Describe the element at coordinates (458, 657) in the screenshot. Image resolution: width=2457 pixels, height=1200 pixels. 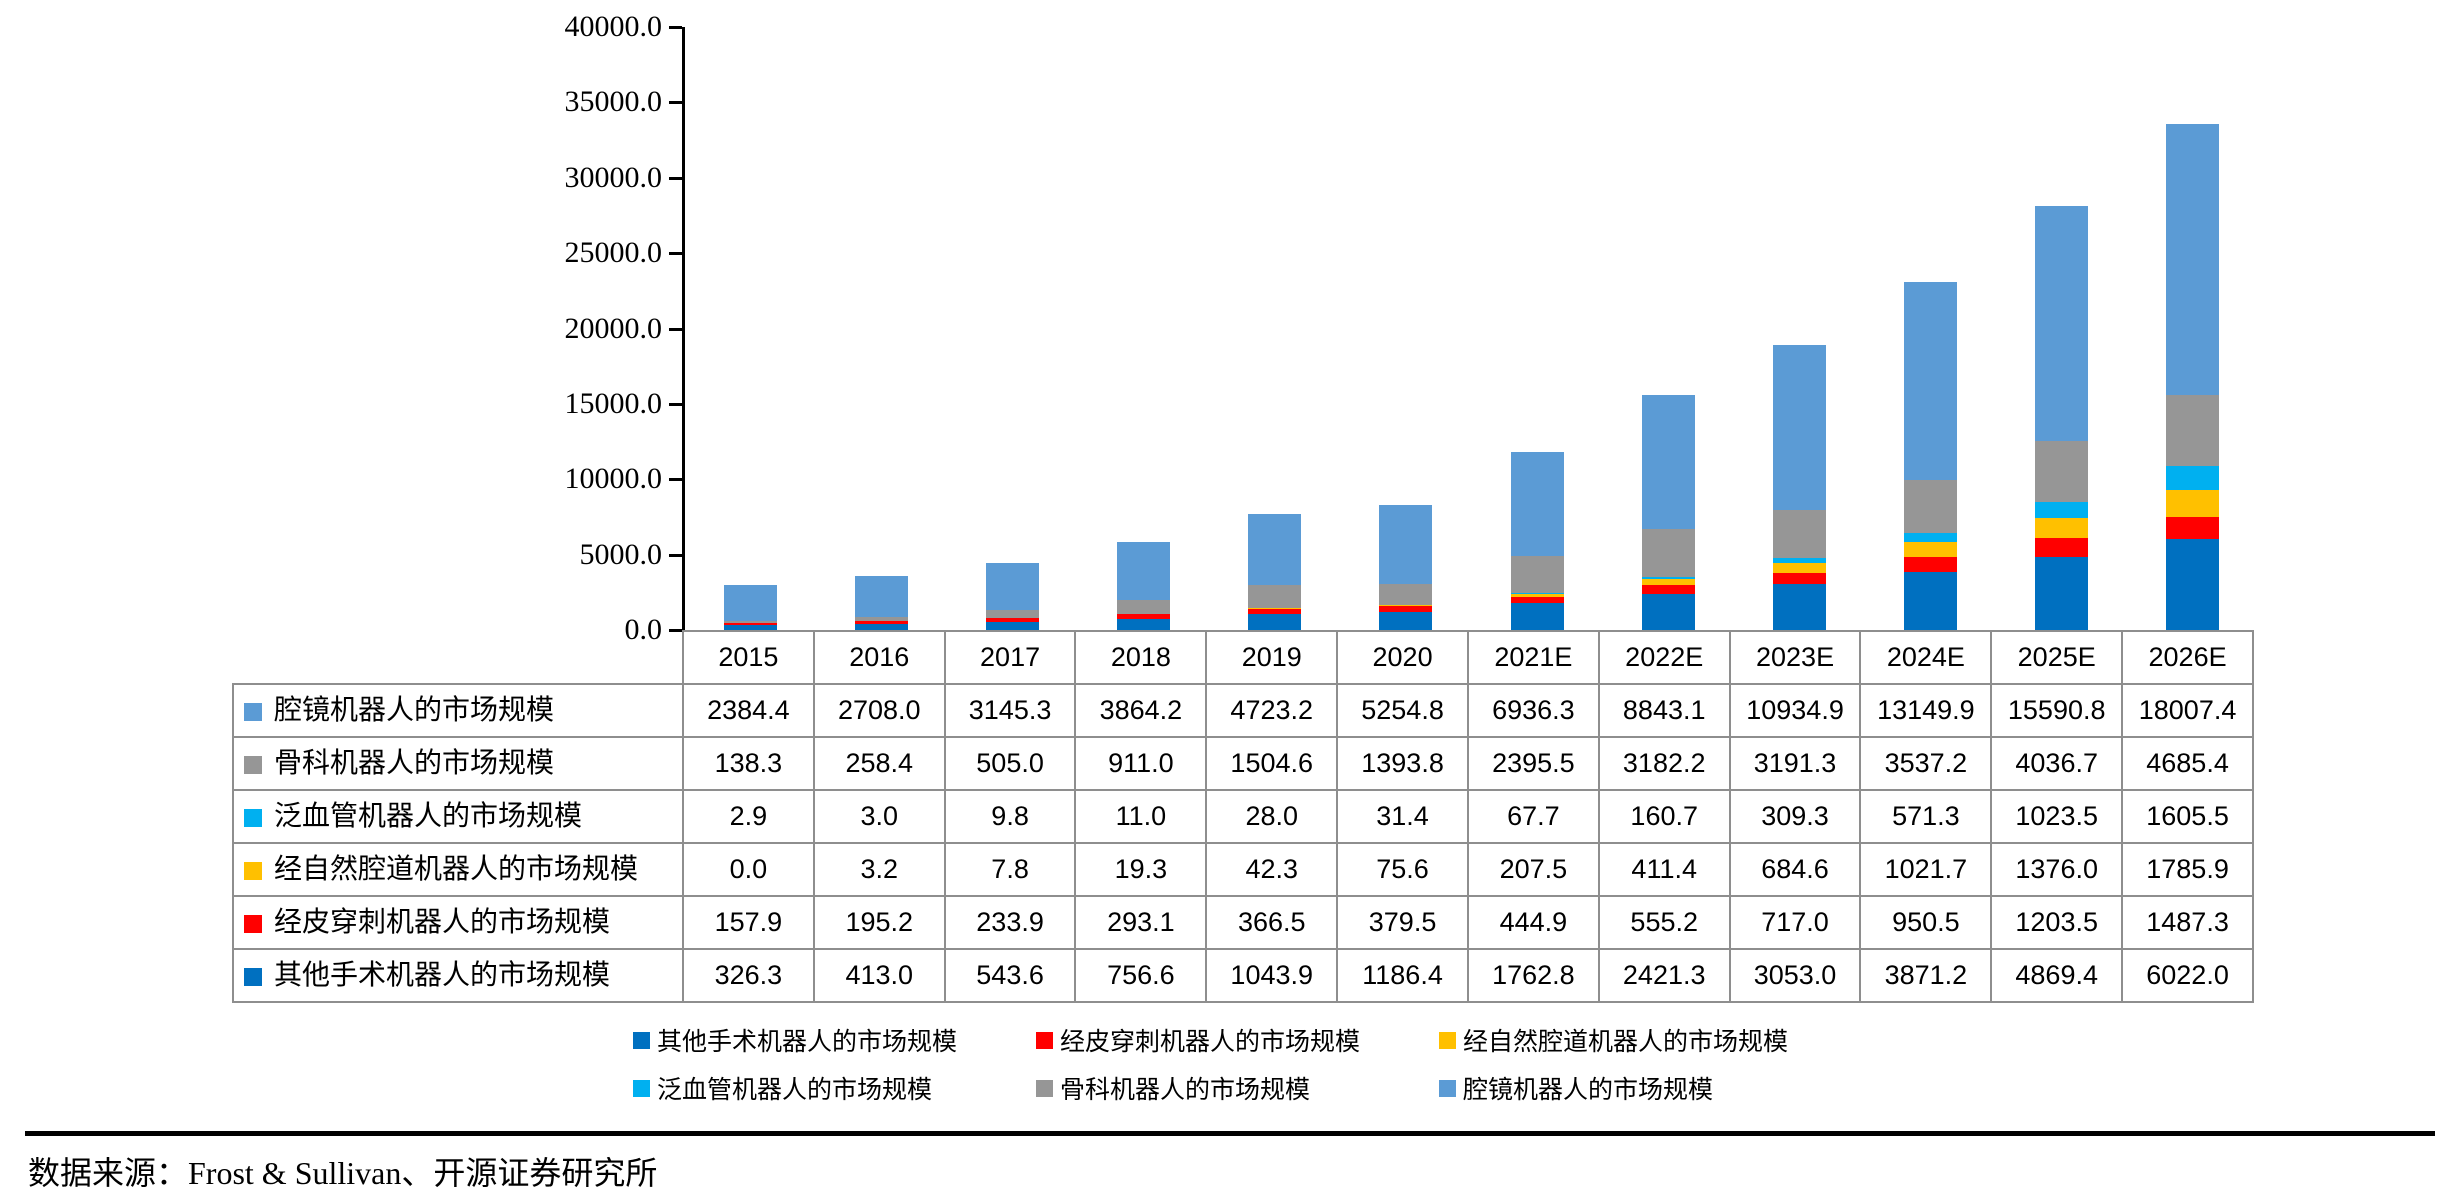
I see `table-corner-blank` at that location.